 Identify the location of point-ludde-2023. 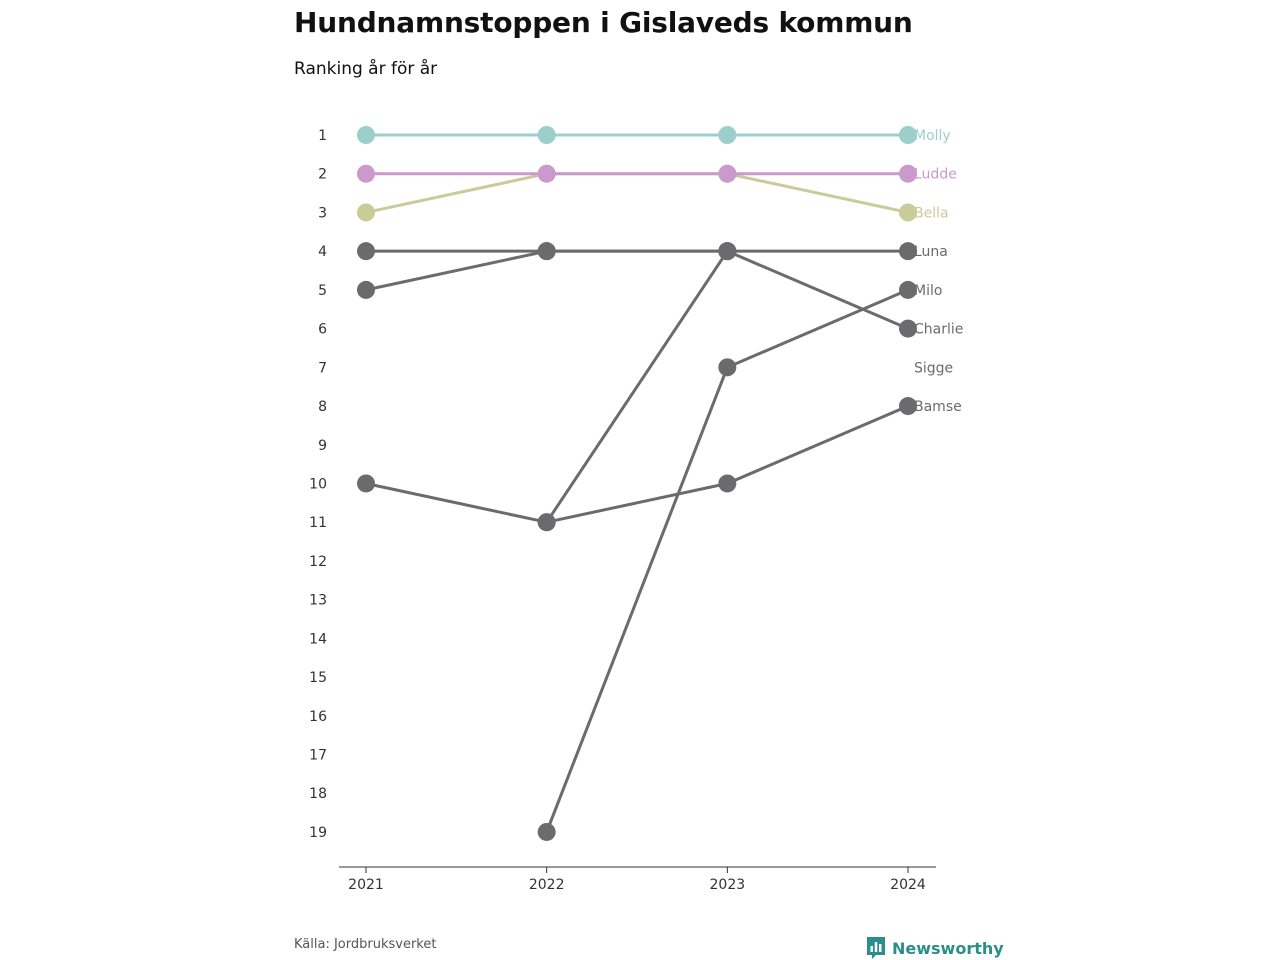
(727, 173).